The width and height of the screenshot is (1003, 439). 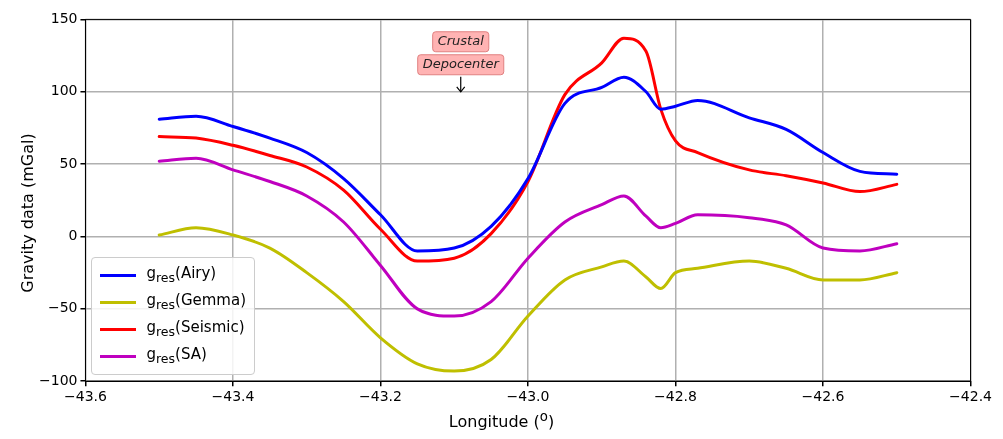 I want to click on legend-label: g$_{res}$(SA), so click(x=176, y=356).